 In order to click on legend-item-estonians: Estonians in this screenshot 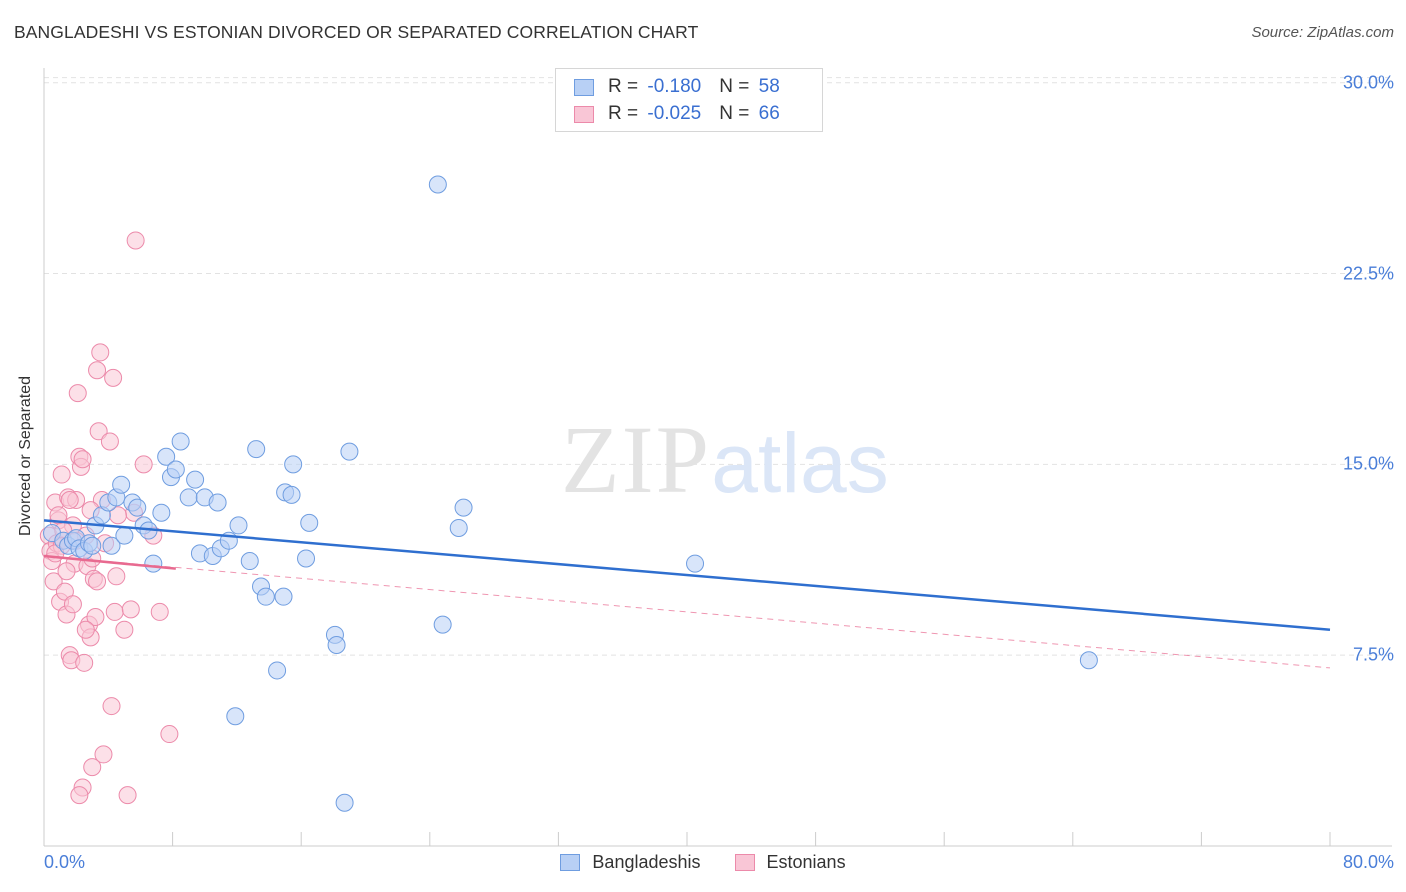, I will do `click(790, 862)`.